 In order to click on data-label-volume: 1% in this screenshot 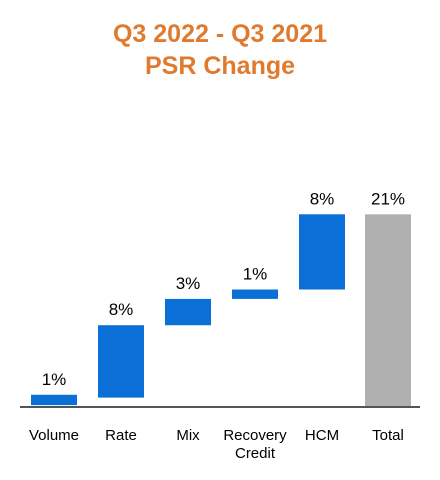, I will do `click(54, 379)`.